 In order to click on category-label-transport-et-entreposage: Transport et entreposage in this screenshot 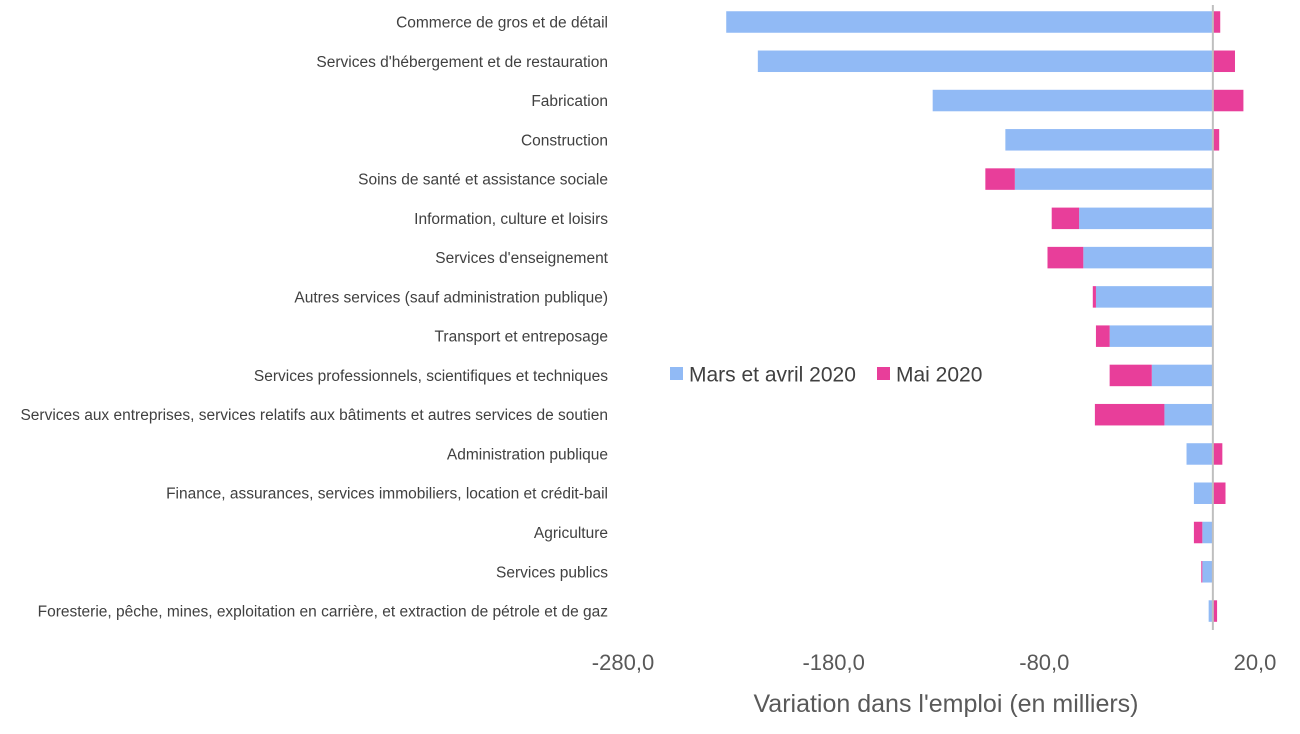, I will do `click(521, 337)`.